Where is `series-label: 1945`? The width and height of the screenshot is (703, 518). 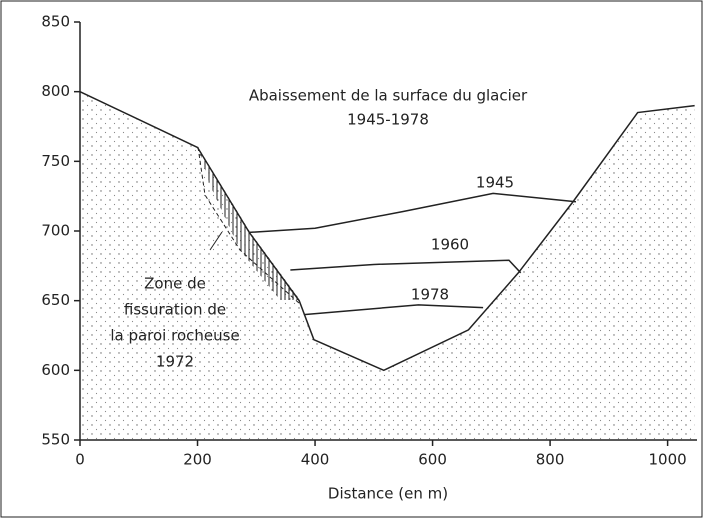
series-label: 1945 is located at coordinates (495, 183).